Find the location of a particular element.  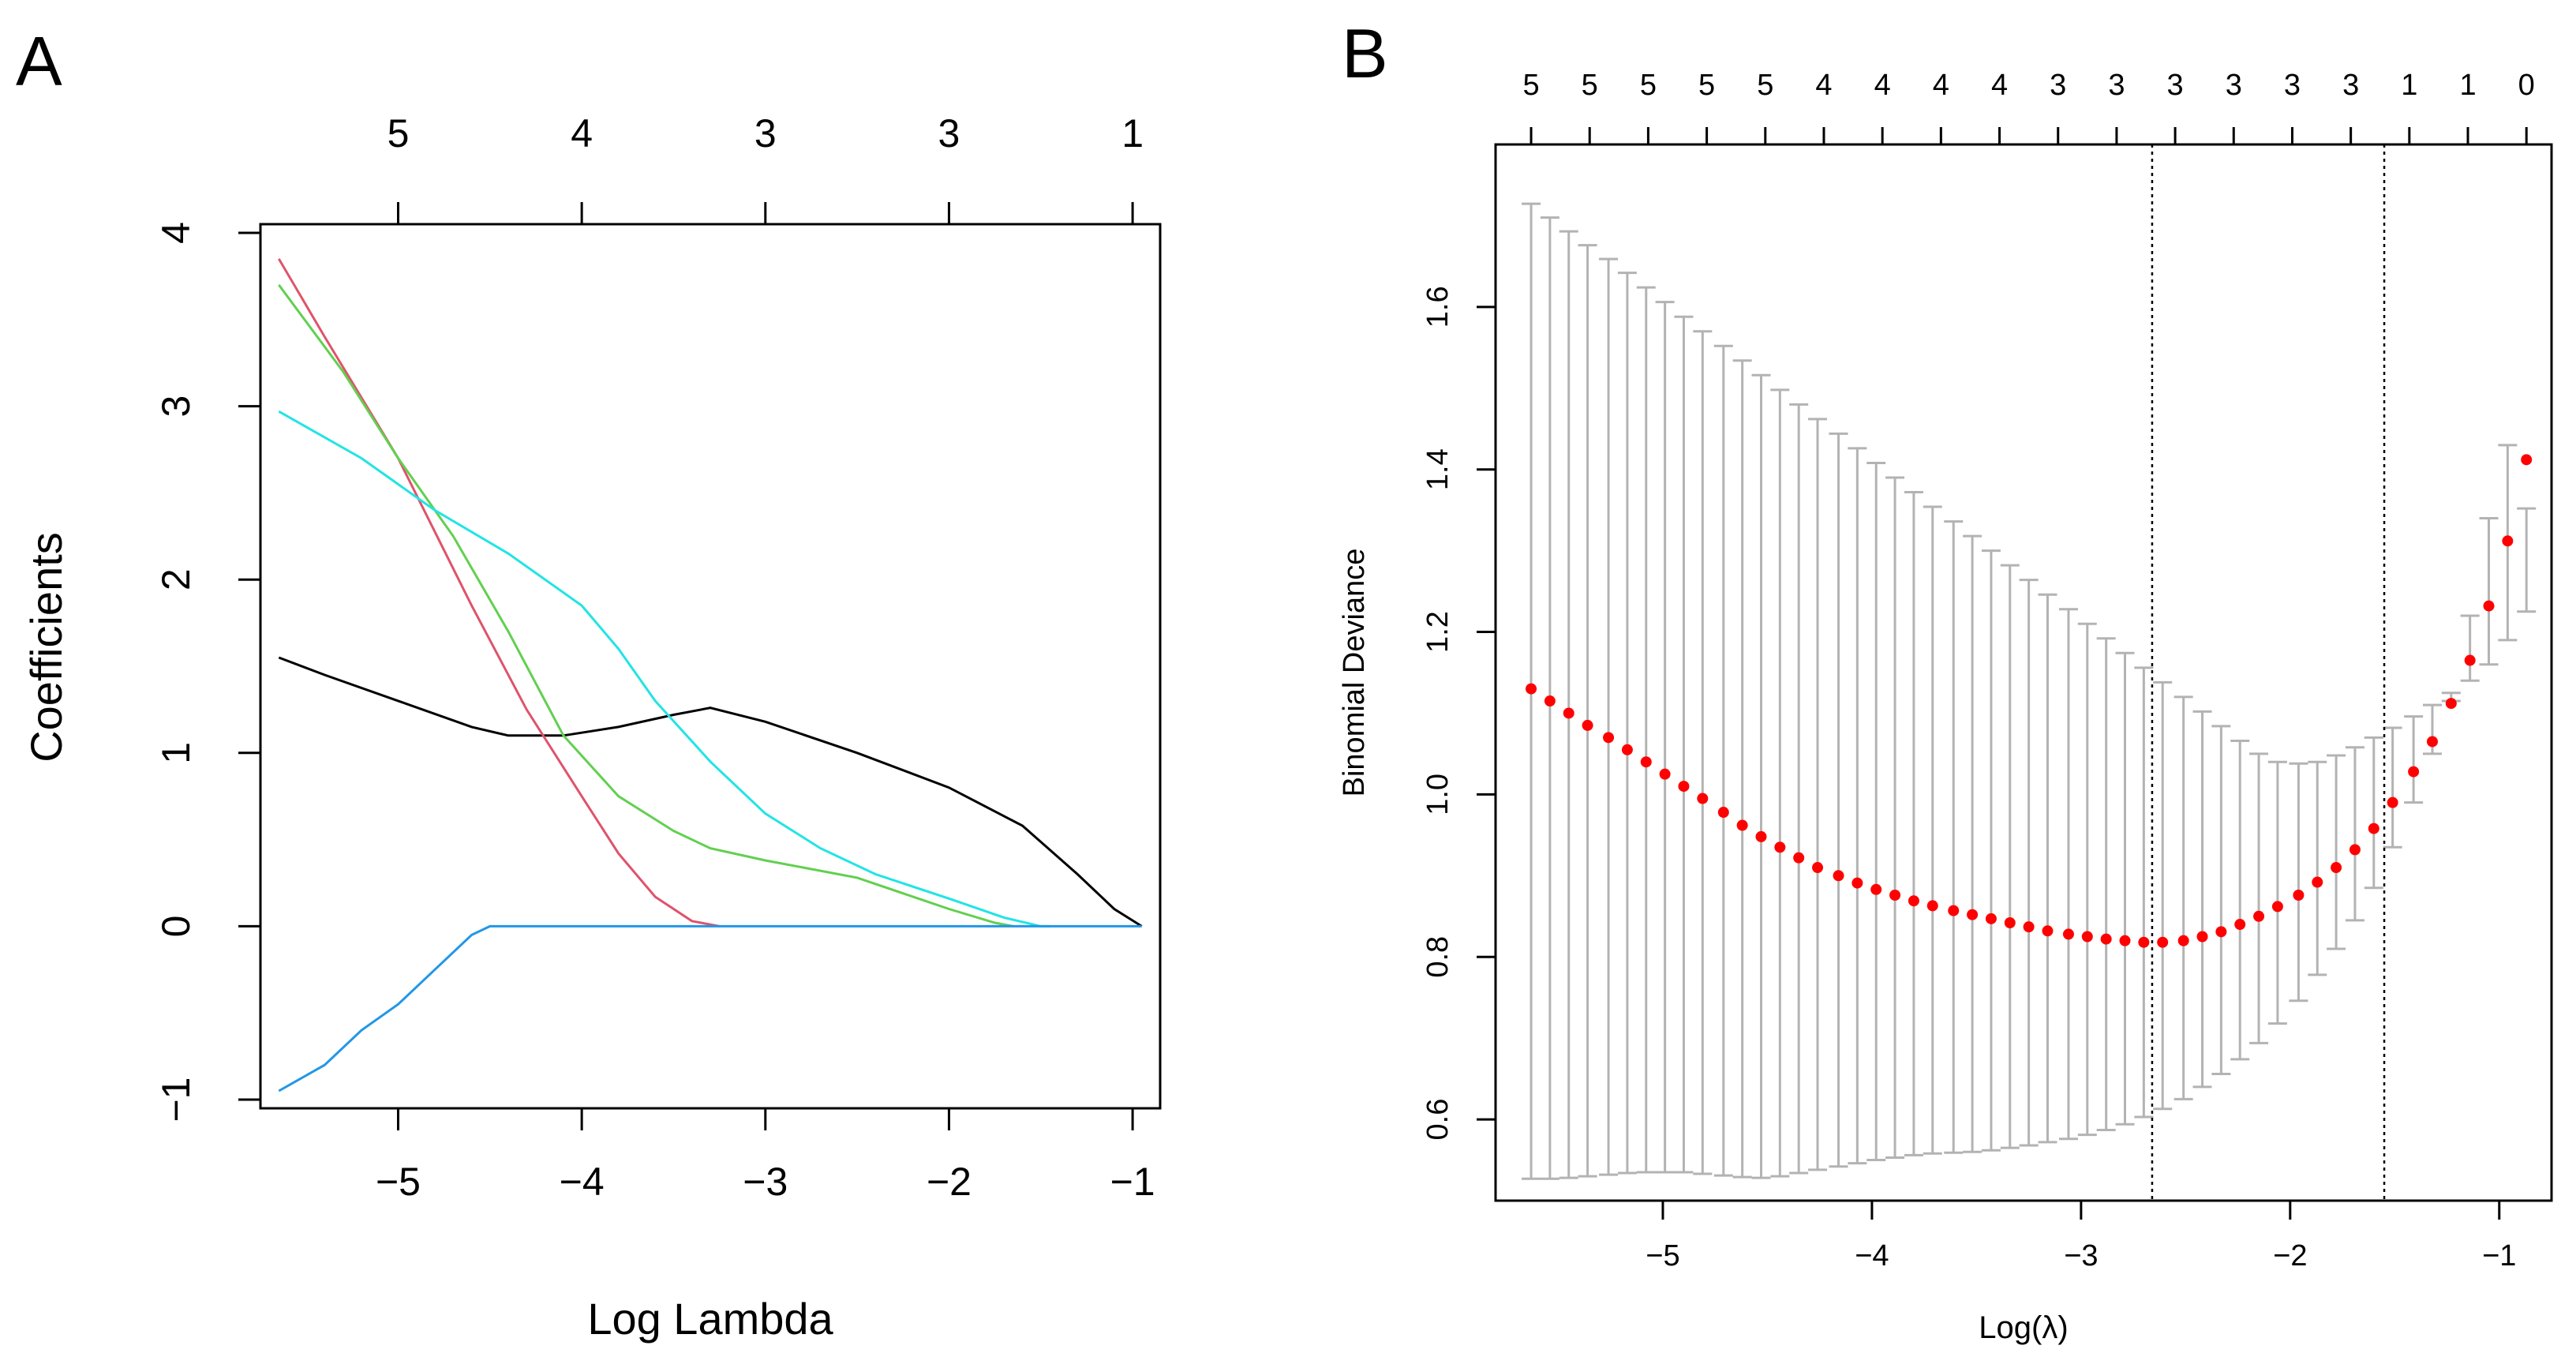

y-tick-label: 4 is located at coordinates (176, 233).